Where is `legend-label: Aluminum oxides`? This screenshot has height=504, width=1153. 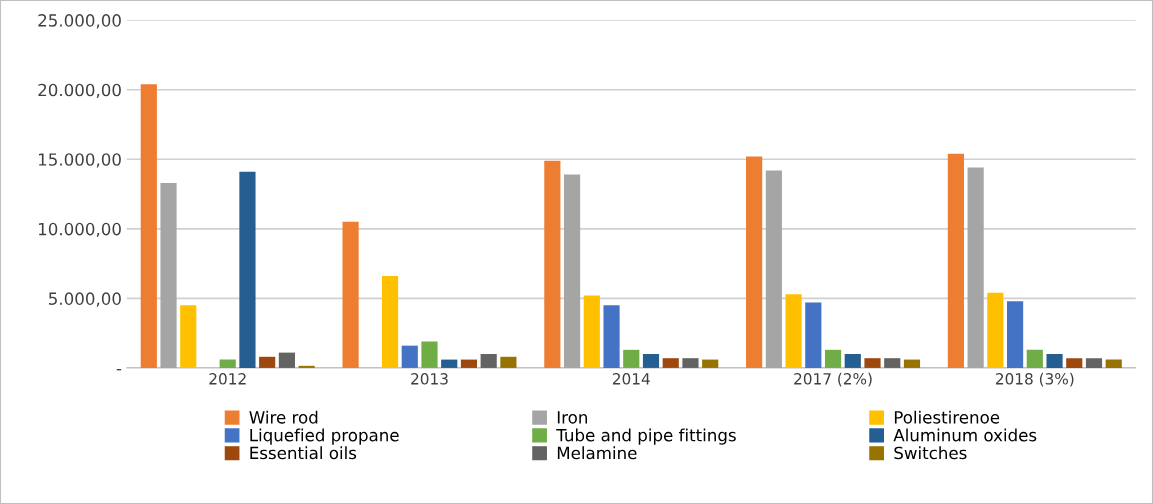 legend-label: Aluminum oxides is located at coordinates (965, 435).